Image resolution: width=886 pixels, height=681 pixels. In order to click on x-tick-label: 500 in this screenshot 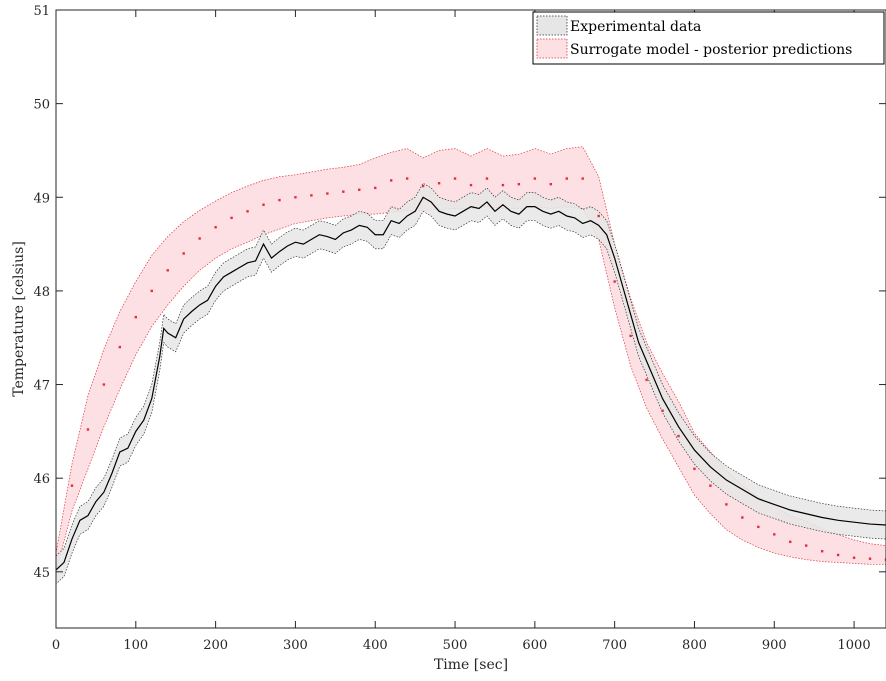, I will do `click(455, 645)`.